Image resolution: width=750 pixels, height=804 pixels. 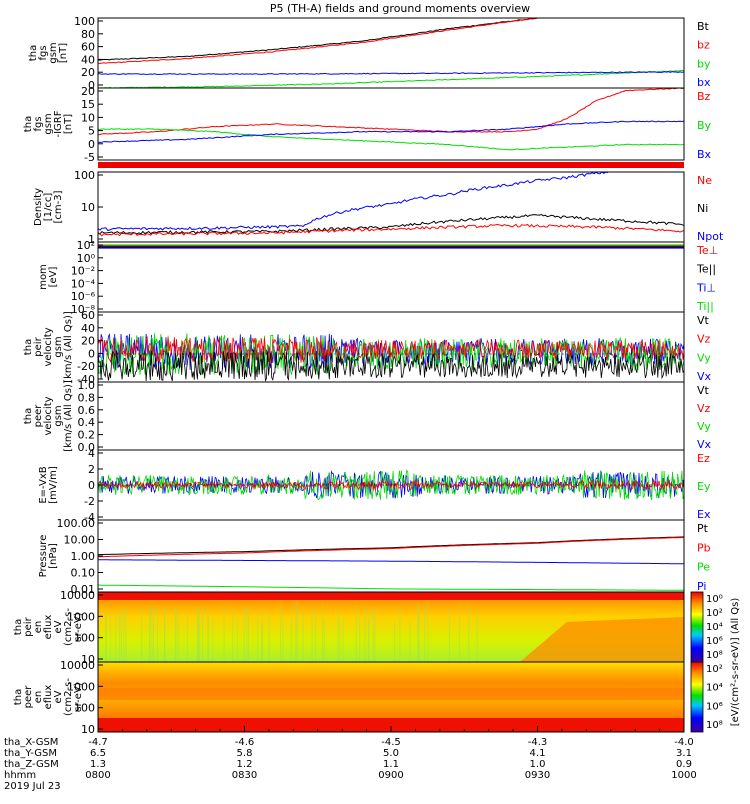 What do you see at coordinates (704, 514) in the screenshot?
I see `legend-Ex: Ex` at bounding box center [704, 514].